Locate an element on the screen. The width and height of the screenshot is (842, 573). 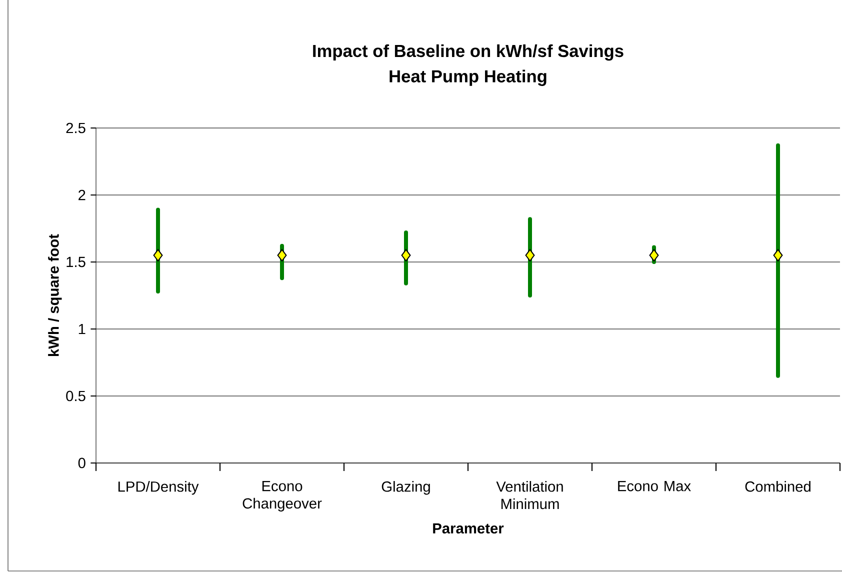
y-axis-title: kWh / square foot is located at coordinates (55, 295).